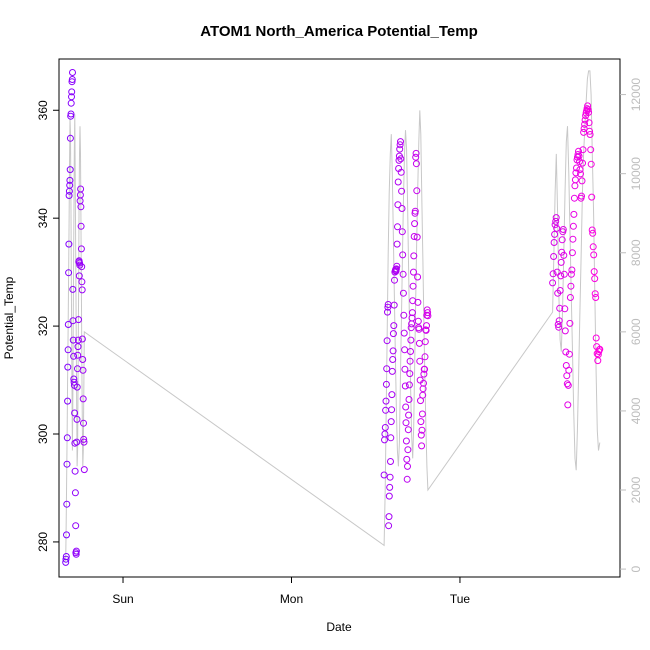  What do you see at coordinates (636, 331) in the screenshot?
I see `y2-tick-label: 6000` at bounding box center [636, 331].